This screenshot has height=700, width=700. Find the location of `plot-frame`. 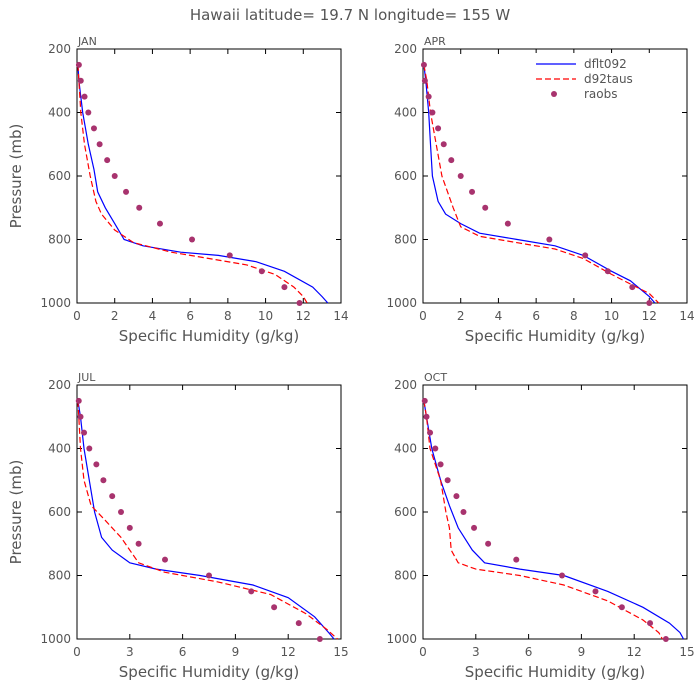

plot-frame is located at coordinates (209, 512).